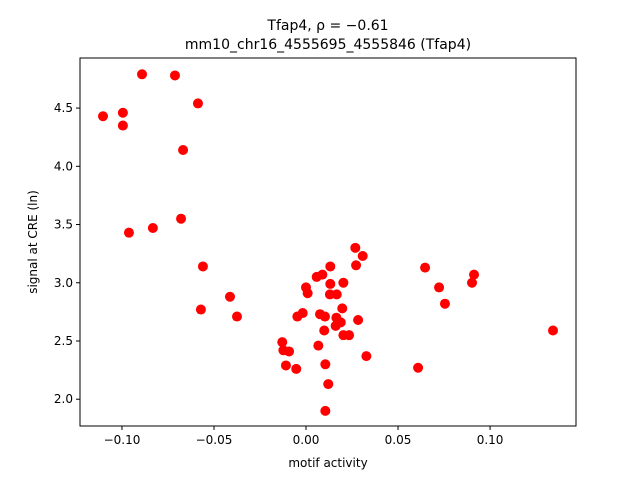 This screenshot has width=640, height=484. What do you see at coordinates (490, 440) in the screenshot?
I see `x-tick-label: 0.10` at bounding box center [490, 440].